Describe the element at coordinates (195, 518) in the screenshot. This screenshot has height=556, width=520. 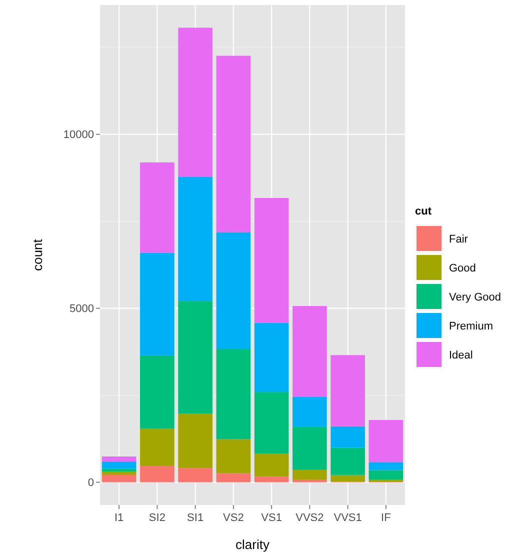
I see `x-tick-label: SI1` at that location.